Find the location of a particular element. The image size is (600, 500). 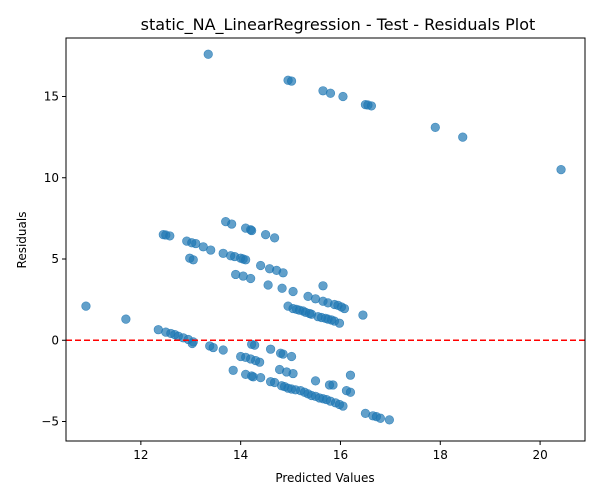

y-tick-label: 5 is located at coordinates (55, 259).